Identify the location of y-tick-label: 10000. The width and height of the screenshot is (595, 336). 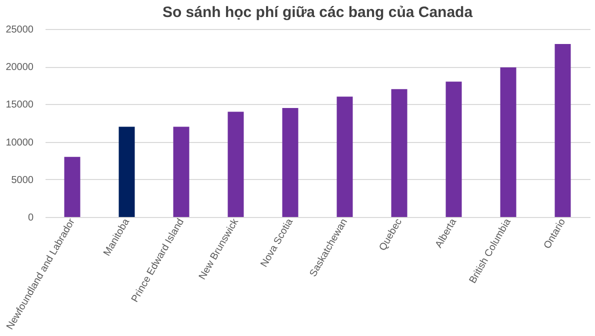
(20, 142).